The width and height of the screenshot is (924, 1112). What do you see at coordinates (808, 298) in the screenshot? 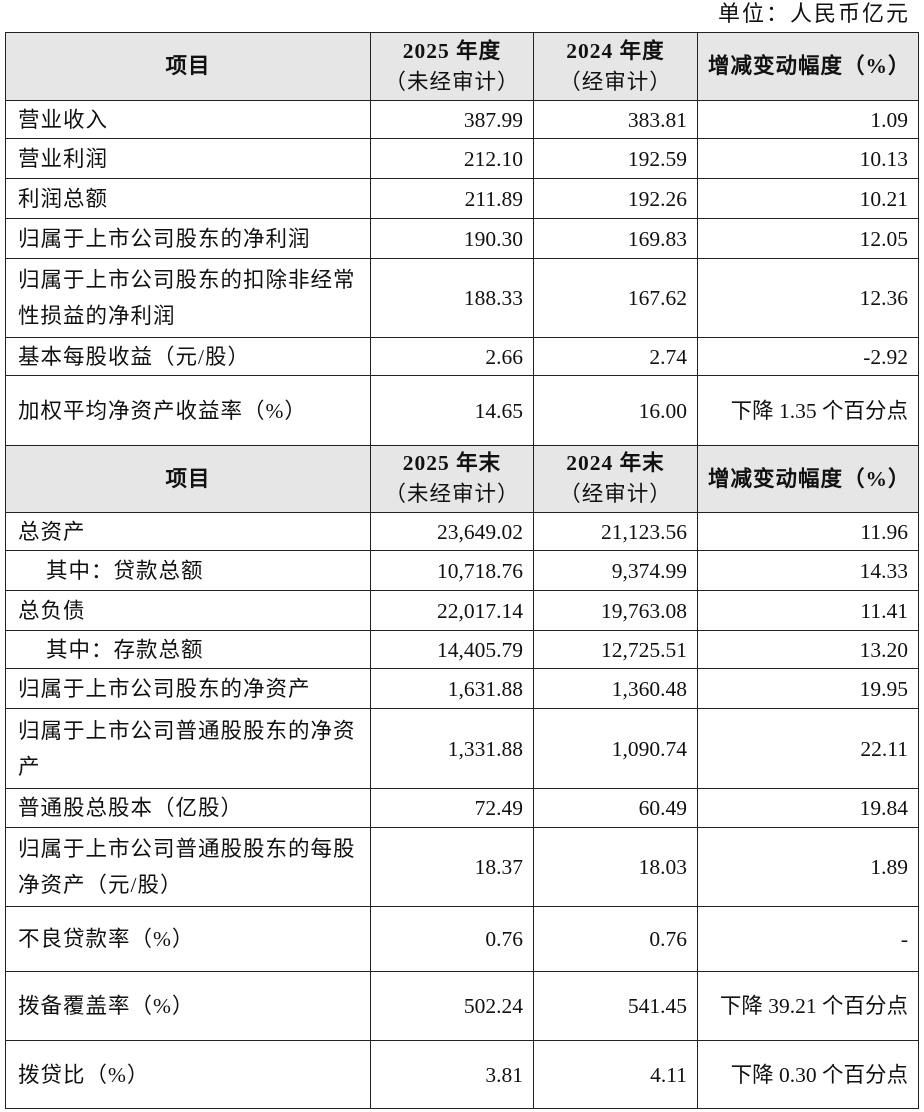
I see `change-value: 12.36` at bounding box center [808, 298].